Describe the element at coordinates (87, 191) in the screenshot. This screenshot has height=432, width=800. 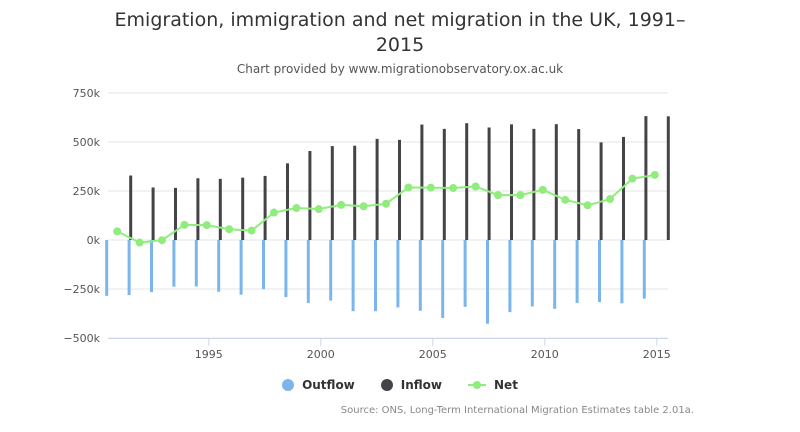
I see `y-tick-label: 250k` at that location.